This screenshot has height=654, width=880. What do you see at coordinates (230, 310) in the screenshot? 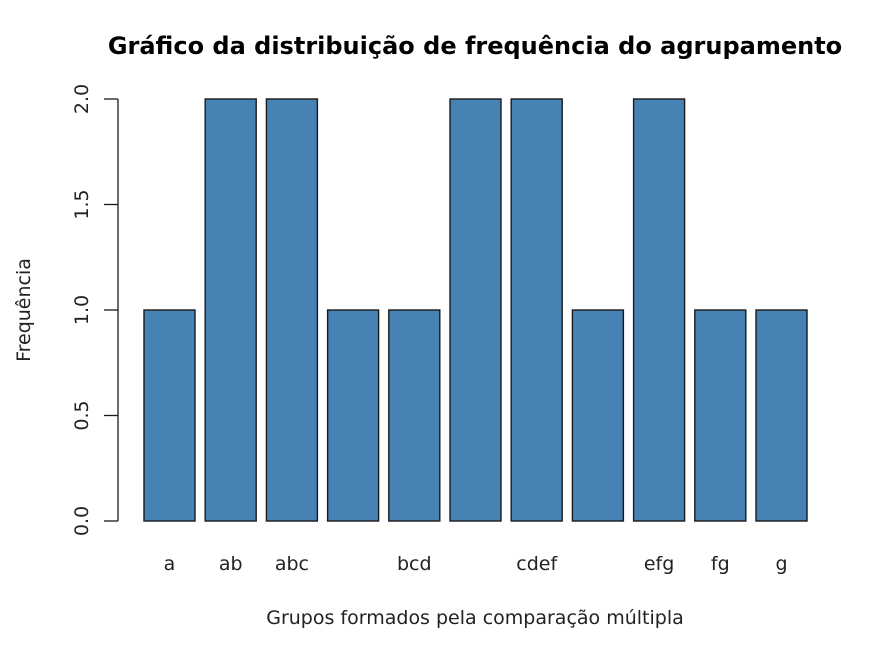
I see `bar-ab` at bounding box center [230, 310].